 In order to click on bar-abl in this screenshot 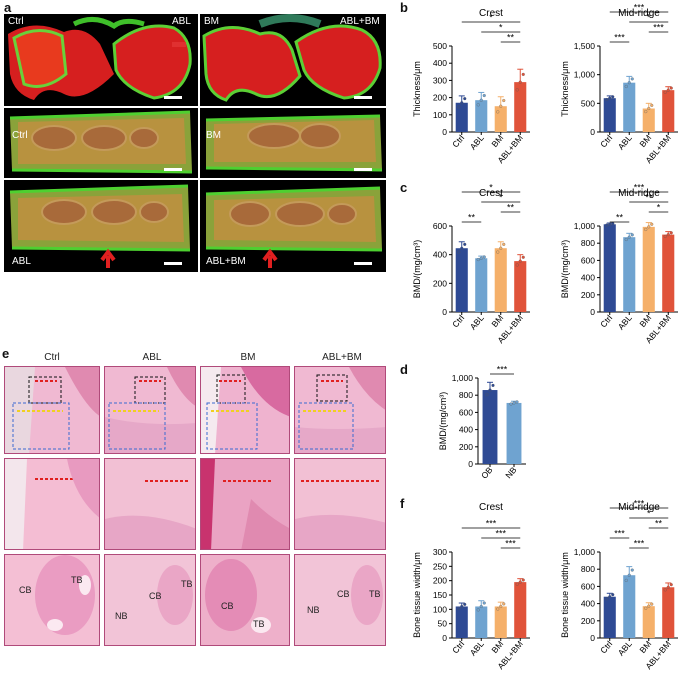, I will do `click(481, 285)`.